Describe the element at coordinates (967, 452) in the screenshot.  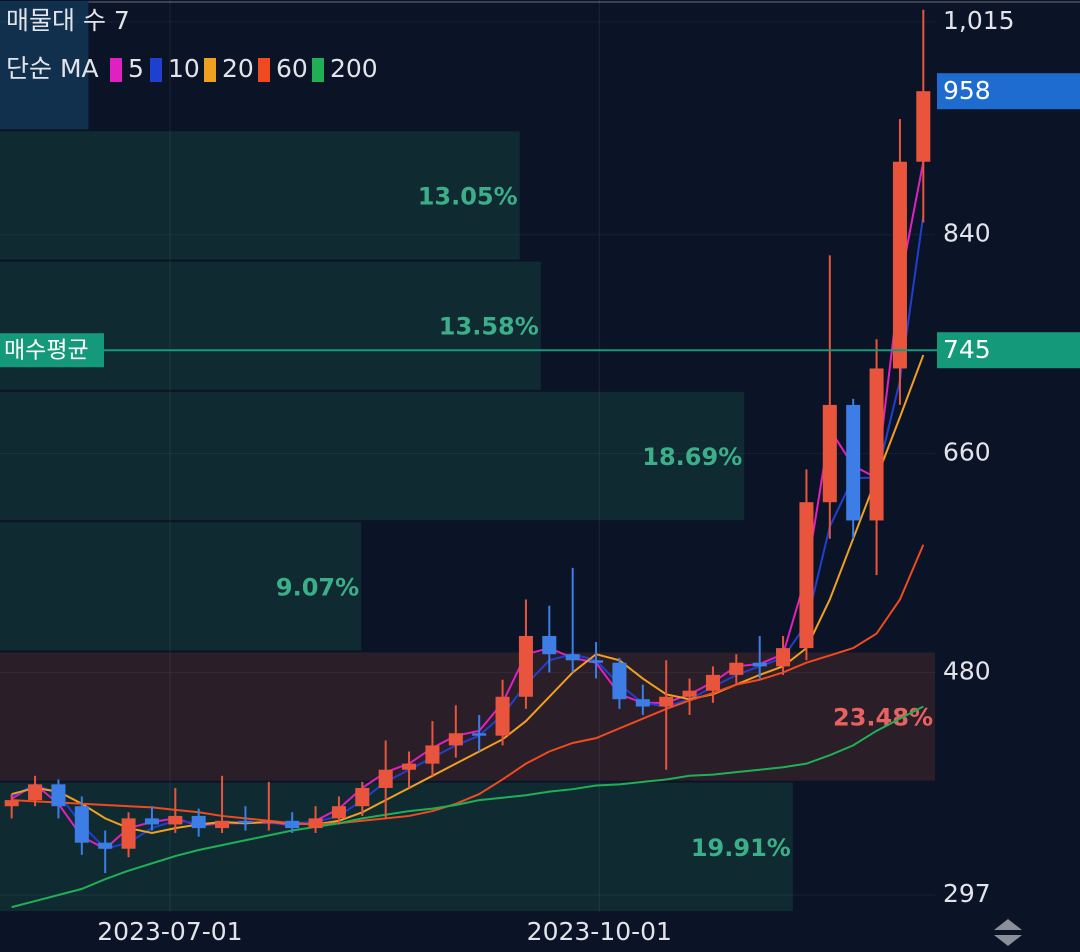
I see `y-tick-label: 660` at that location.